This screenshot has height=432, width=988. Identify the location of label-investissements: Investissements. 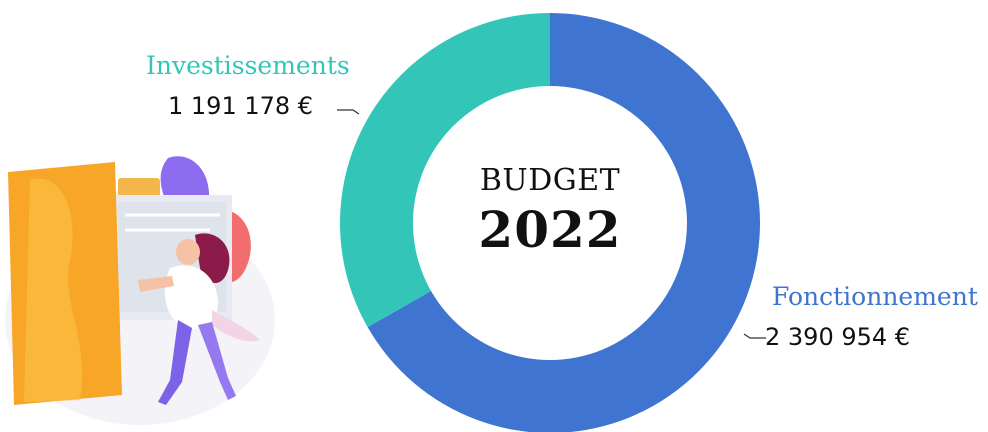
(248, 65).